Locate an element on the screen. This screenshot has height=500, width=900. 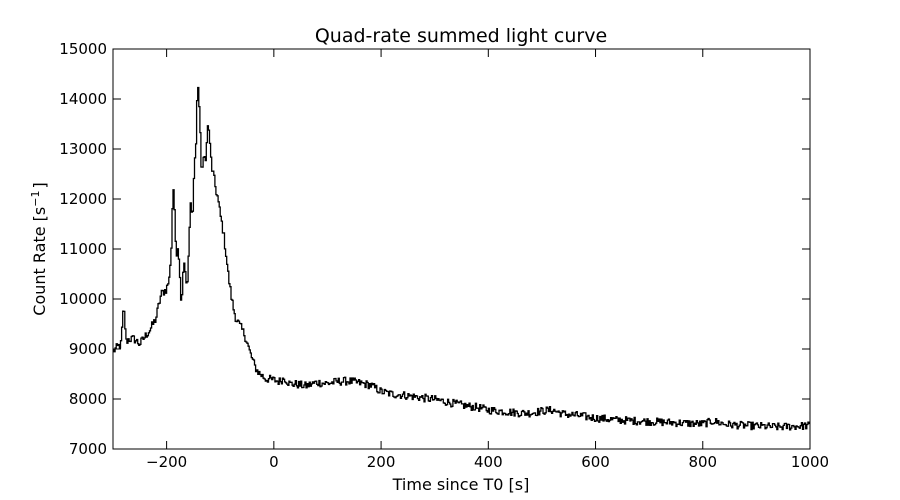
x-tick-label: 800 is located at coordinates (702, 462).